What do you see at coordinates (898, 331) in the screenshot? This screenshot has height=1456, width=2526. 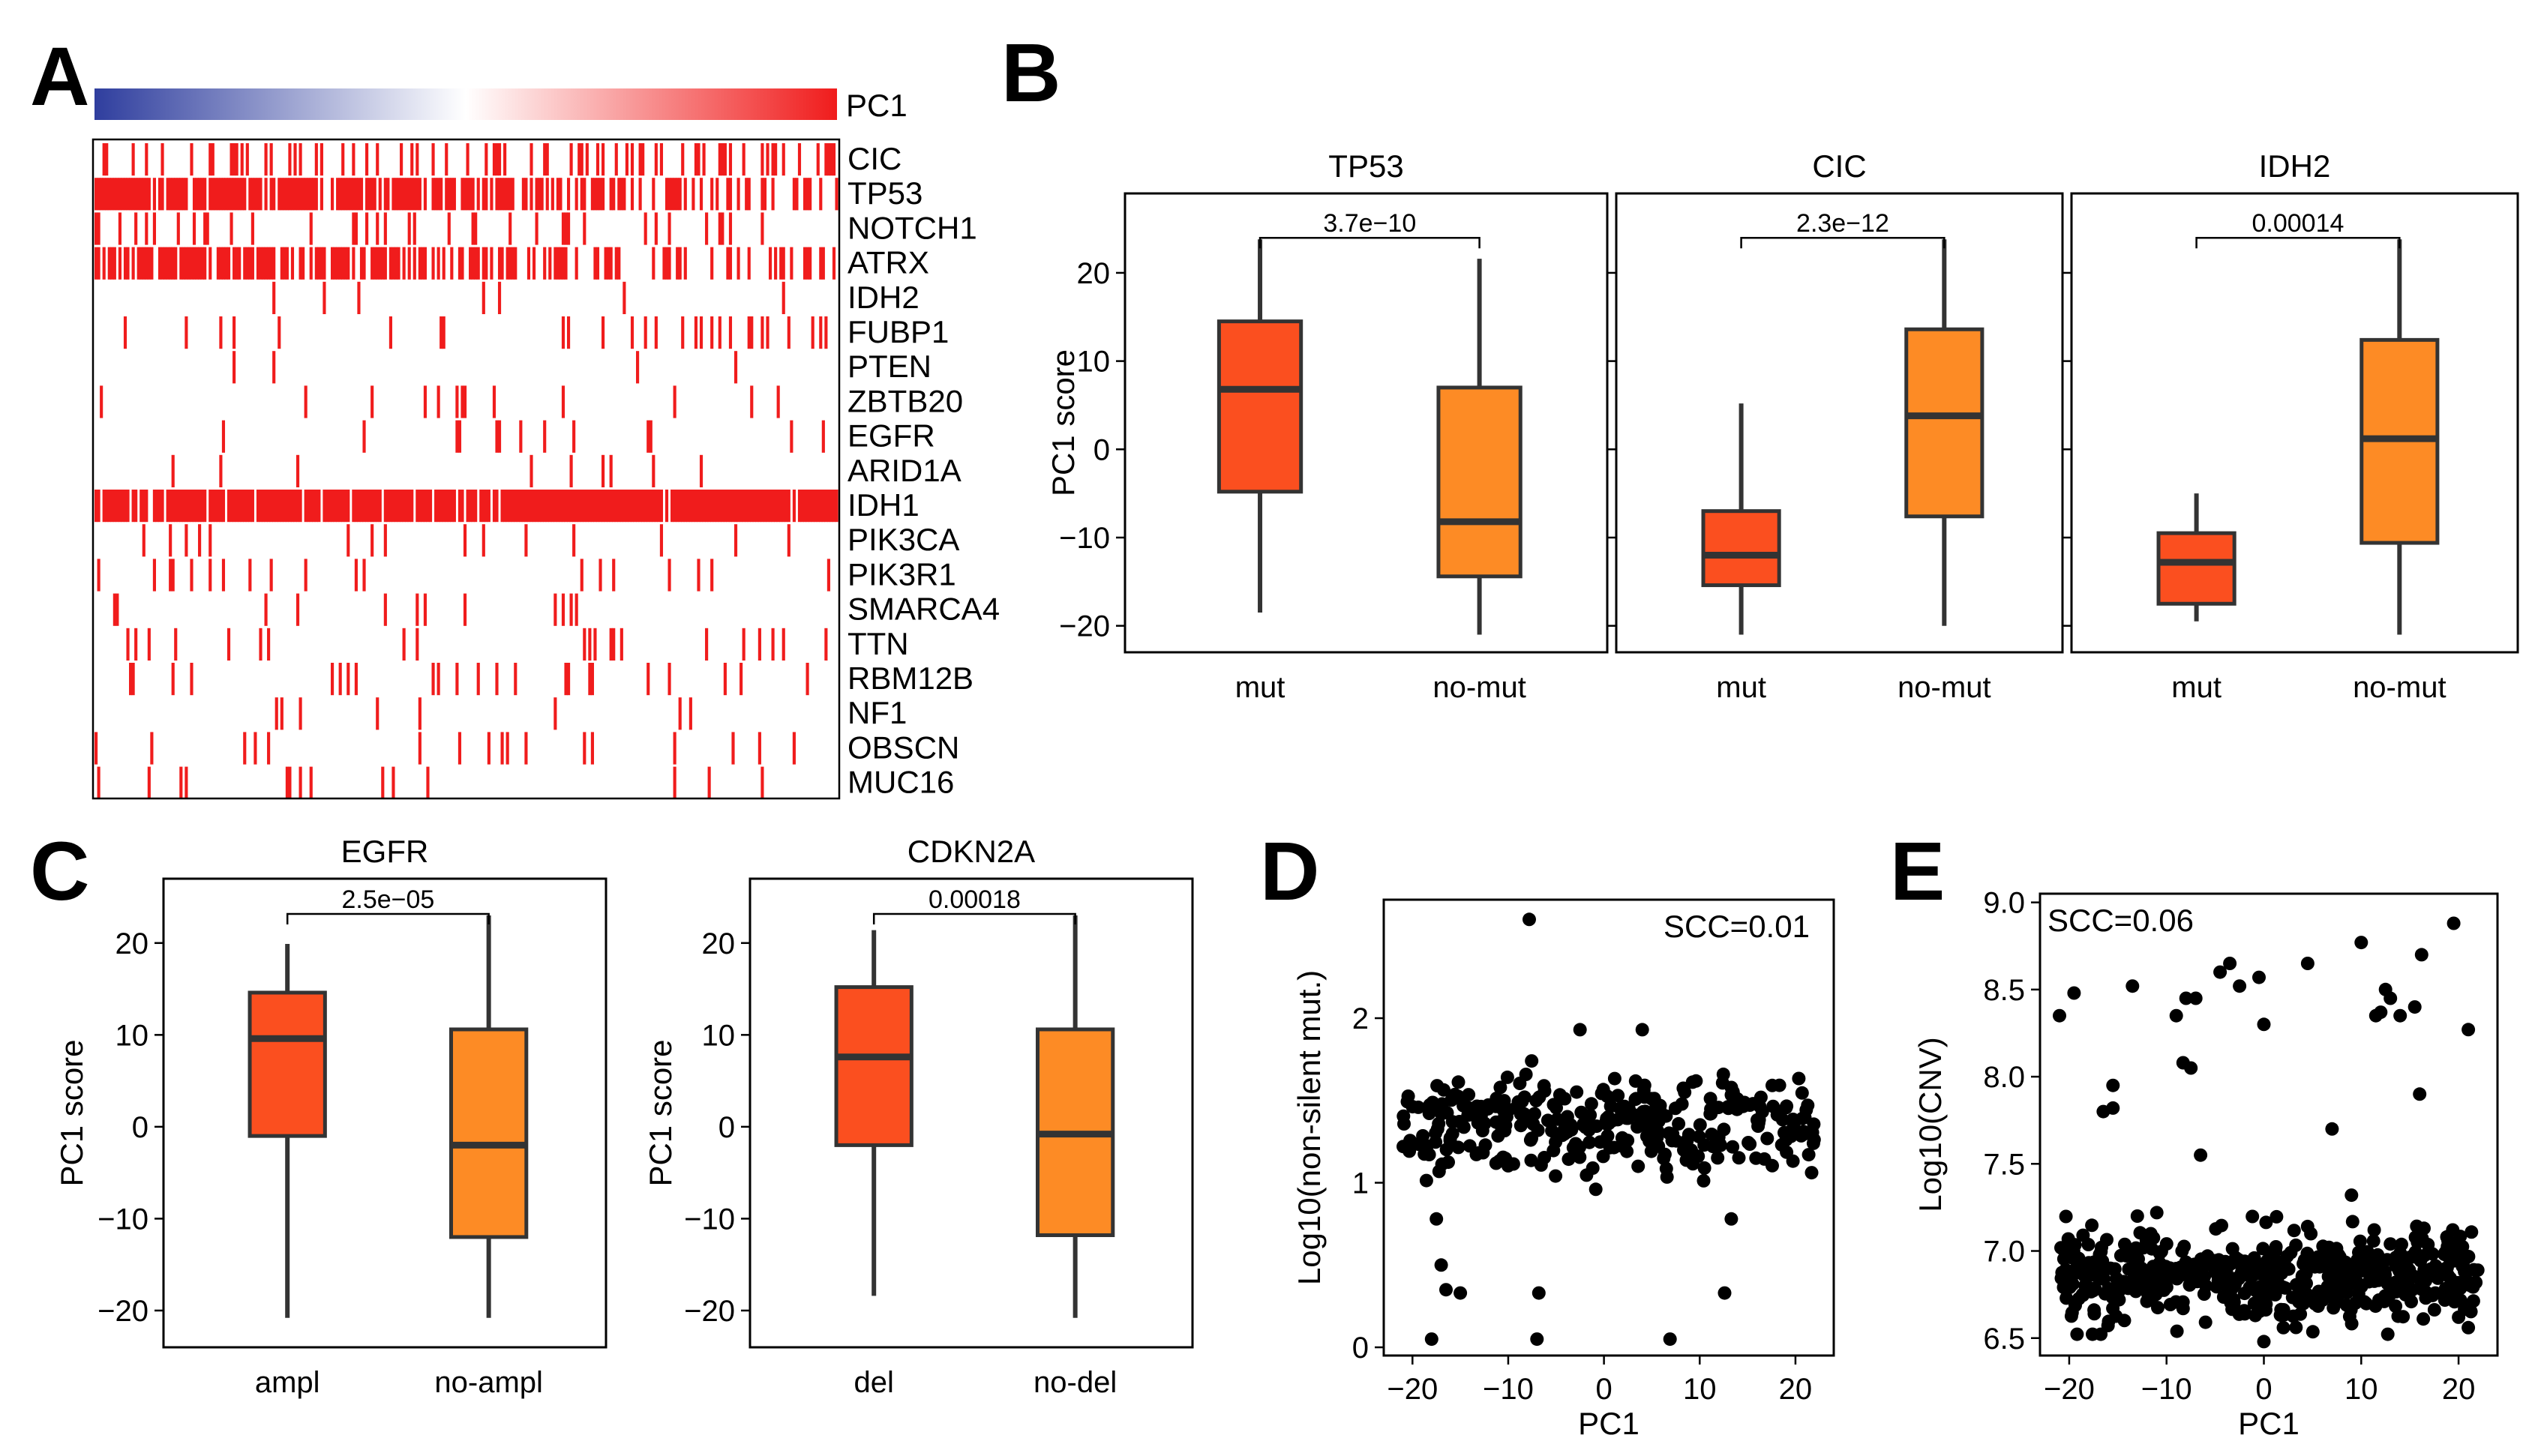 I see `gene-label: FUBP1` at bounding box center [898, 331].